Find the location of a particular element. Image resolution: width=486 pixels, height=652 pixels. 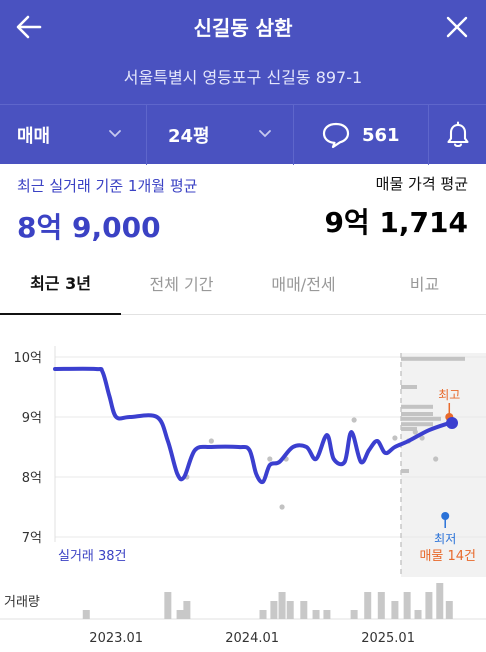

tab-sale-lease: 매매/전세 is located at coordinates (303, 284).